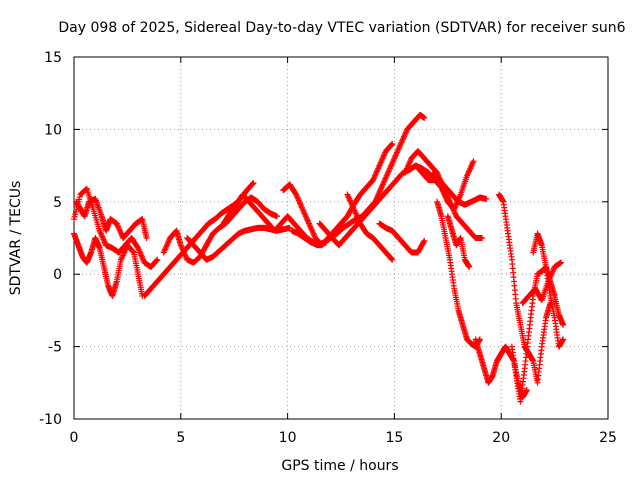  I want to click on x-axis-label: GPS time / hours, so click(339, 466).